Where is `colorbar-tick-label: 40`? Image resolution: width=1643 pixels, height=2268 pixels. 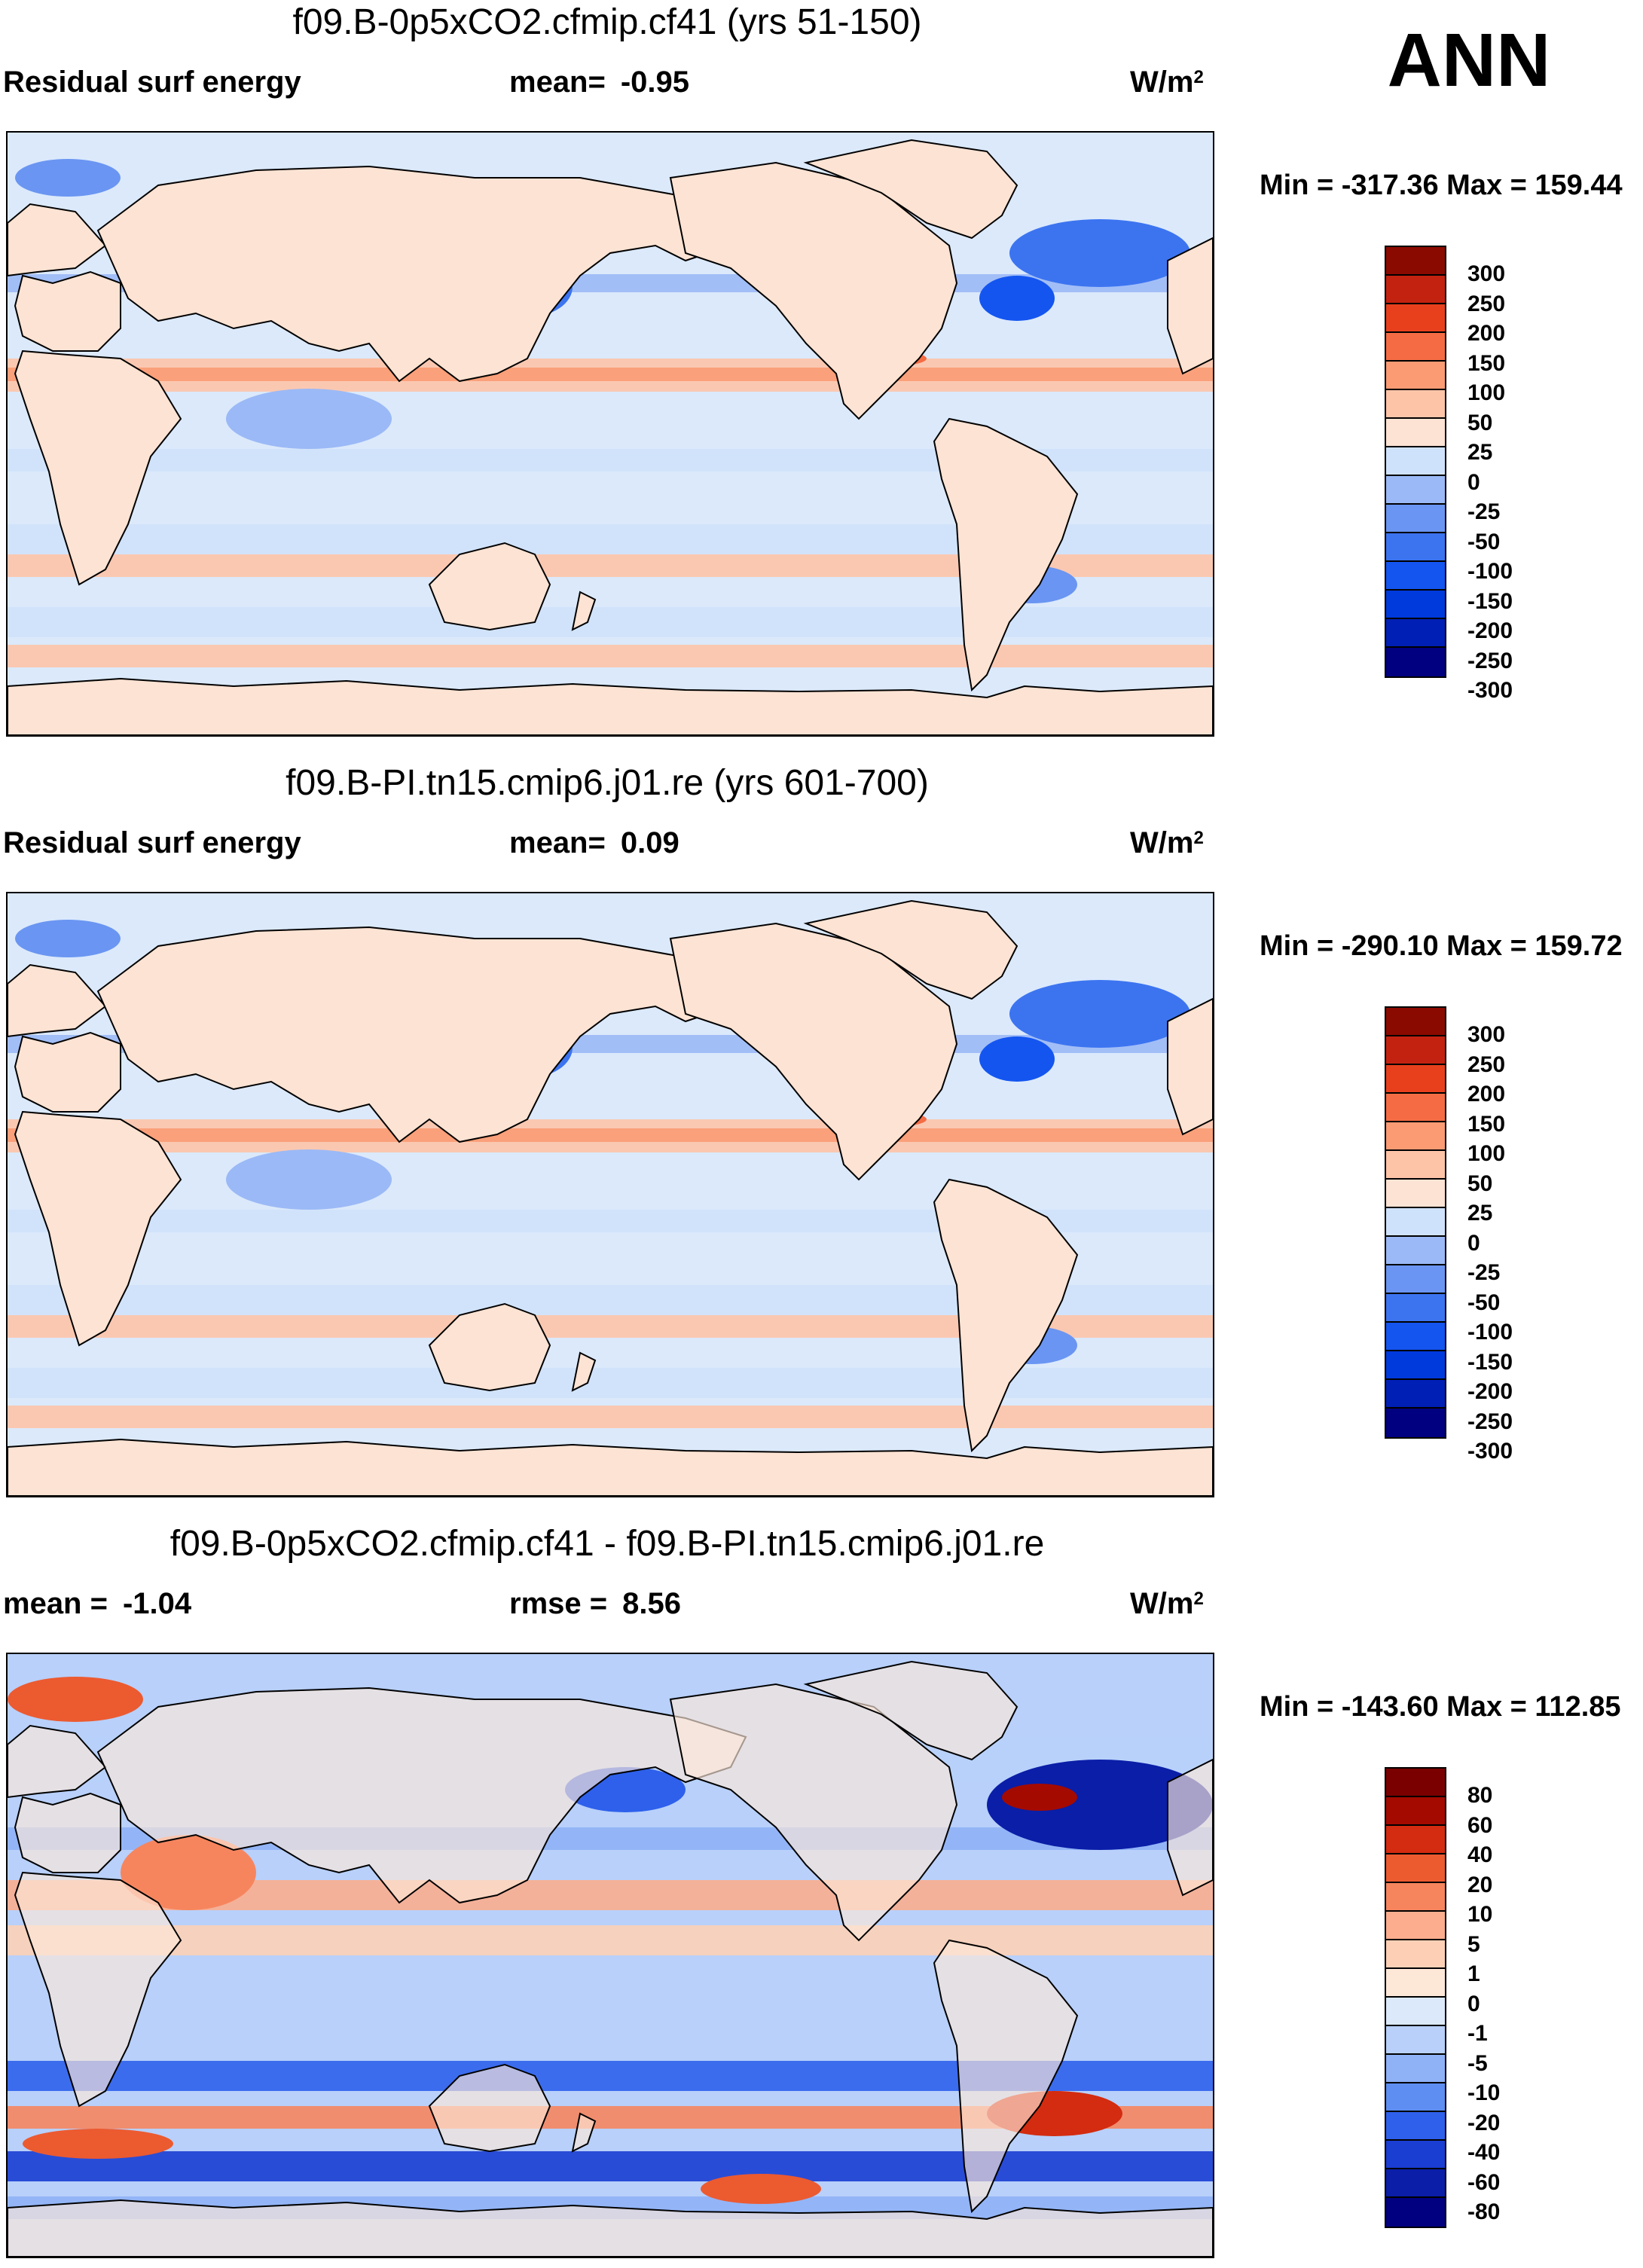 colorbar-tick-label: 40 is located at coordinates (1480, 1854).